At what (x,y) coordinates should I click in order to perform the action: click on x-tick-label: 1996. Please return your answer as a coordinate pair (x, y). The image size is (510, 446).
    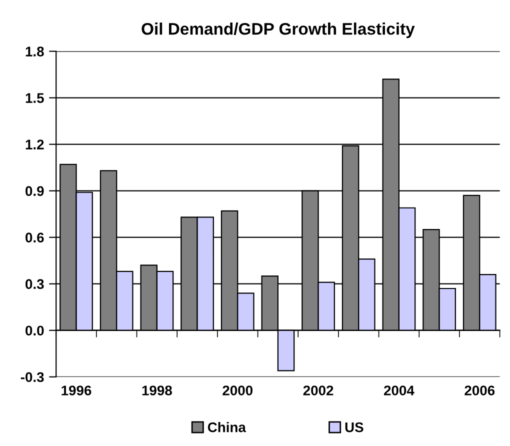
    Looking at the image, I should click on (77, 391).